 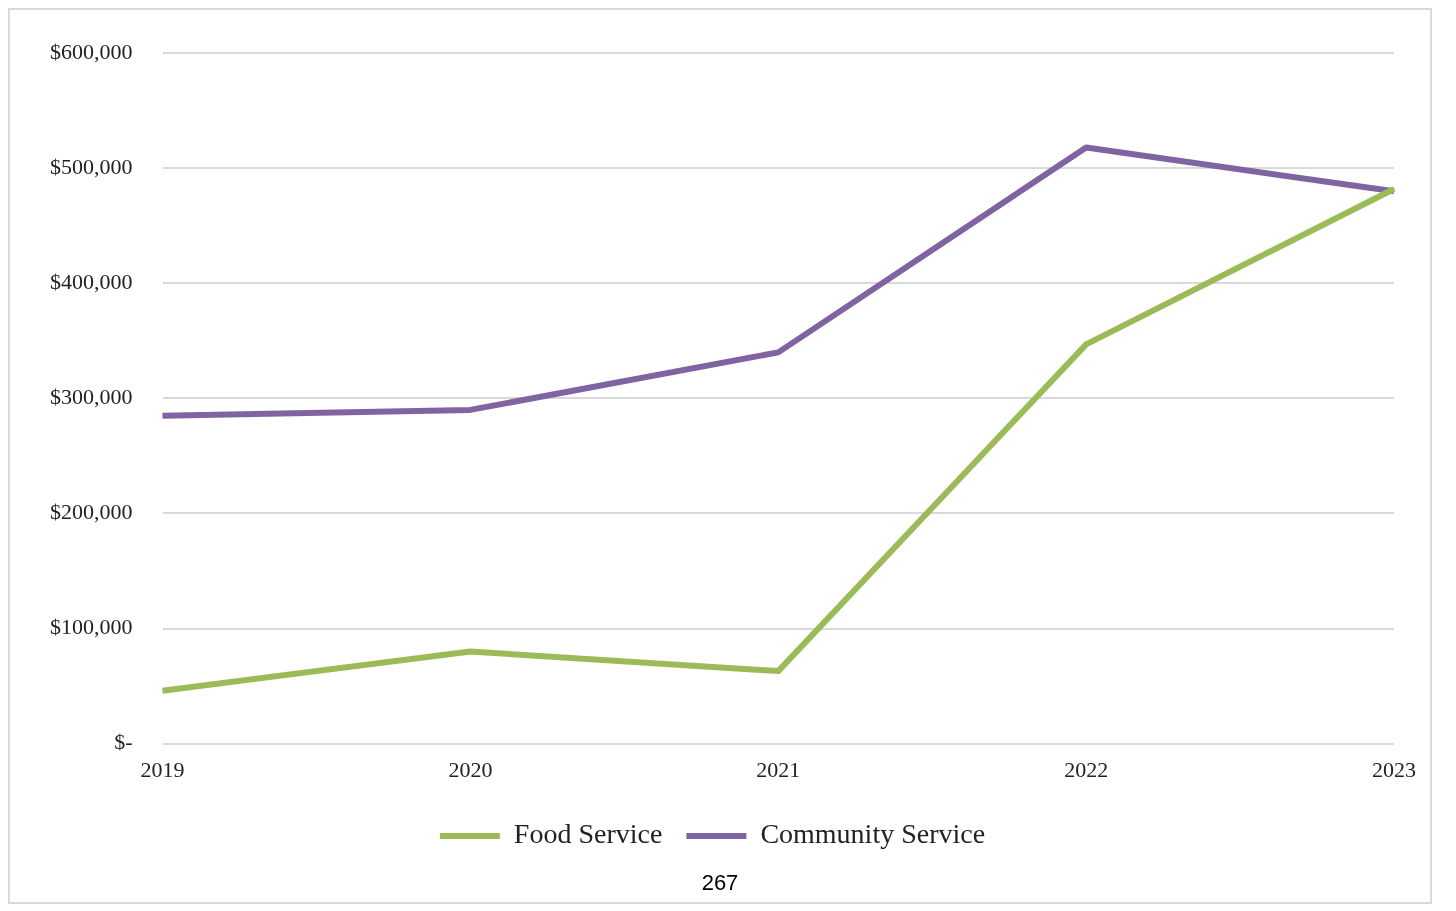 What do you see at coordinates (91, 282) in the screenshot?
I see `y-tick-label: $400,000` at bounding box center [91, 282].